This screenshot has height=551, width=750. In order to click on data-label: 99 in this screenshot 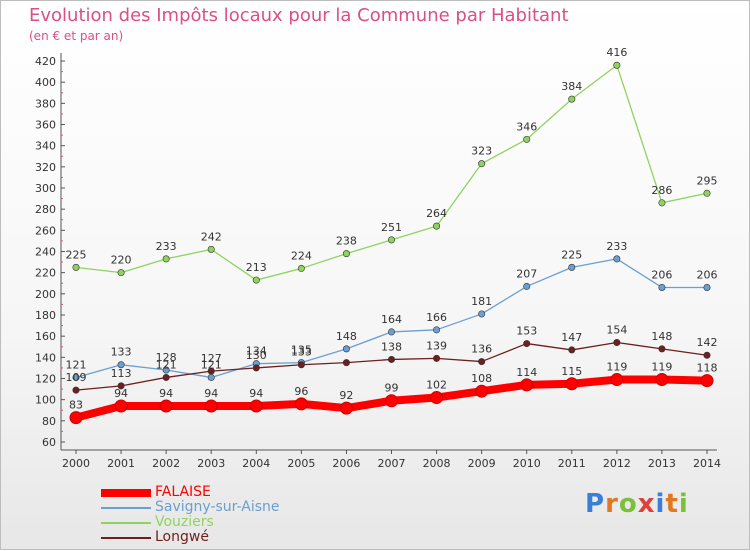, I will do `click(392, 388)`.